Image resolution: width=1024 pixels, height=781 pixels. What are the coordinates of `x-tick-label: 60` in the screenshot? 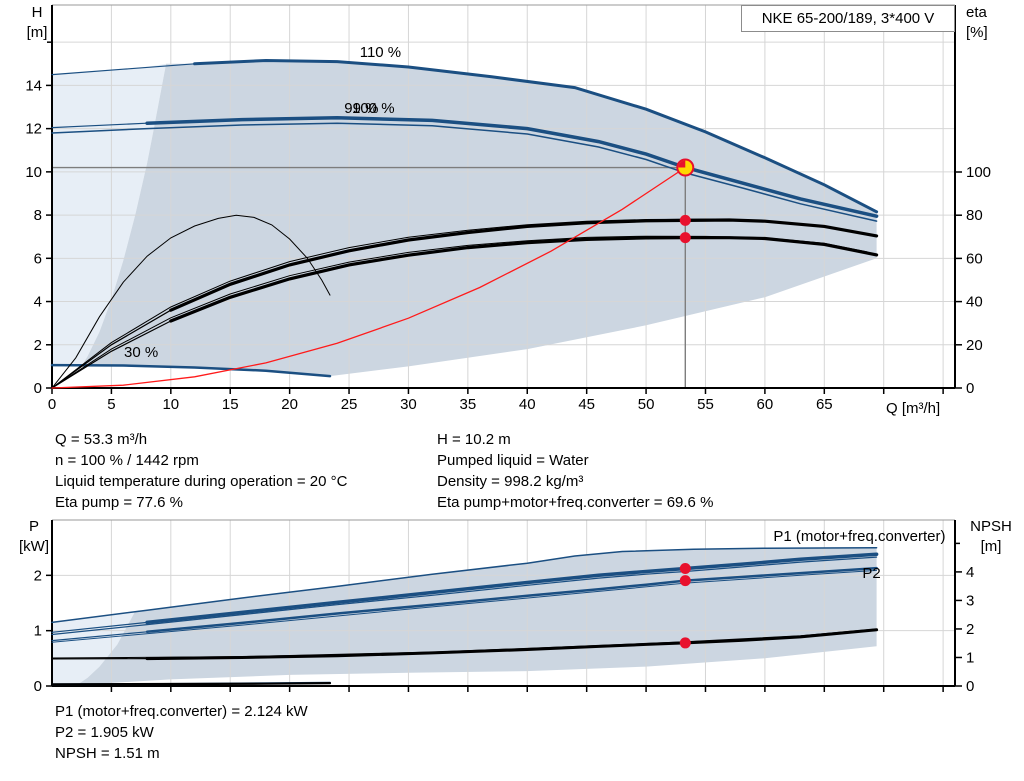 It's located at (765, 404).